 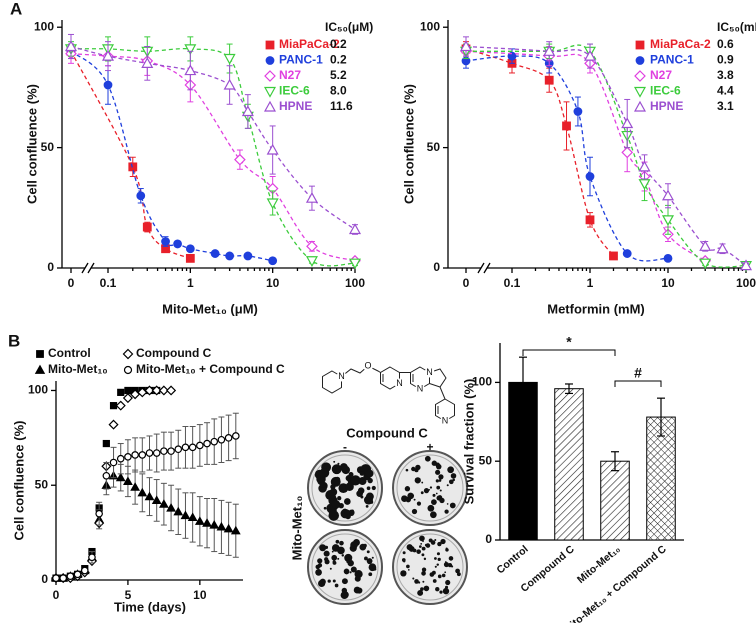 I want to click on legend-ic50: 3.8, so click(x=725, y=75).